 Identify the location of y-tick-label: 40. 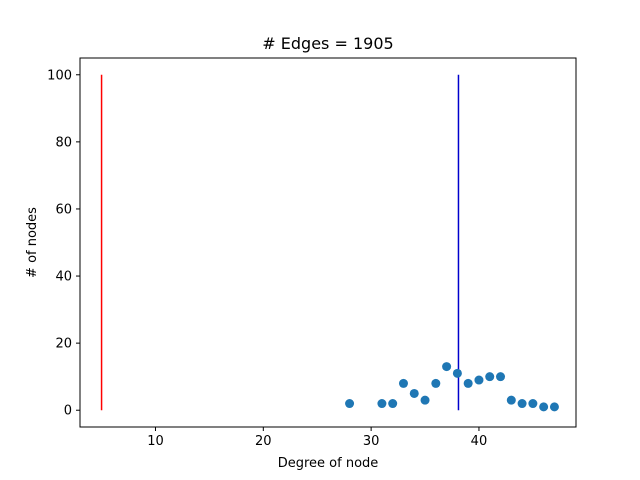
(63, 277).